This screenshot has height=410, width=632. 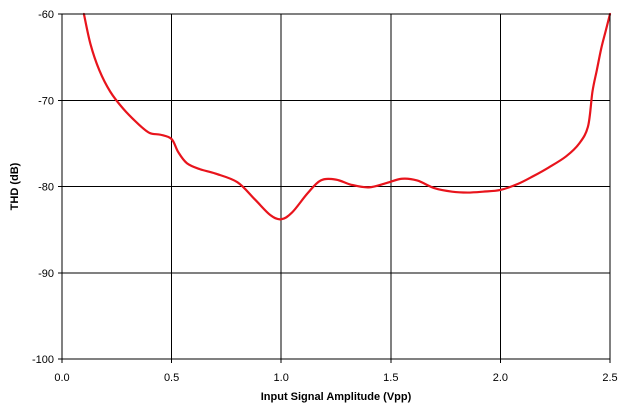 What do you see at coordinates (46, 15) in the screenshot?
I see `y-tick-label: -60` at bounding box center [46, 15].